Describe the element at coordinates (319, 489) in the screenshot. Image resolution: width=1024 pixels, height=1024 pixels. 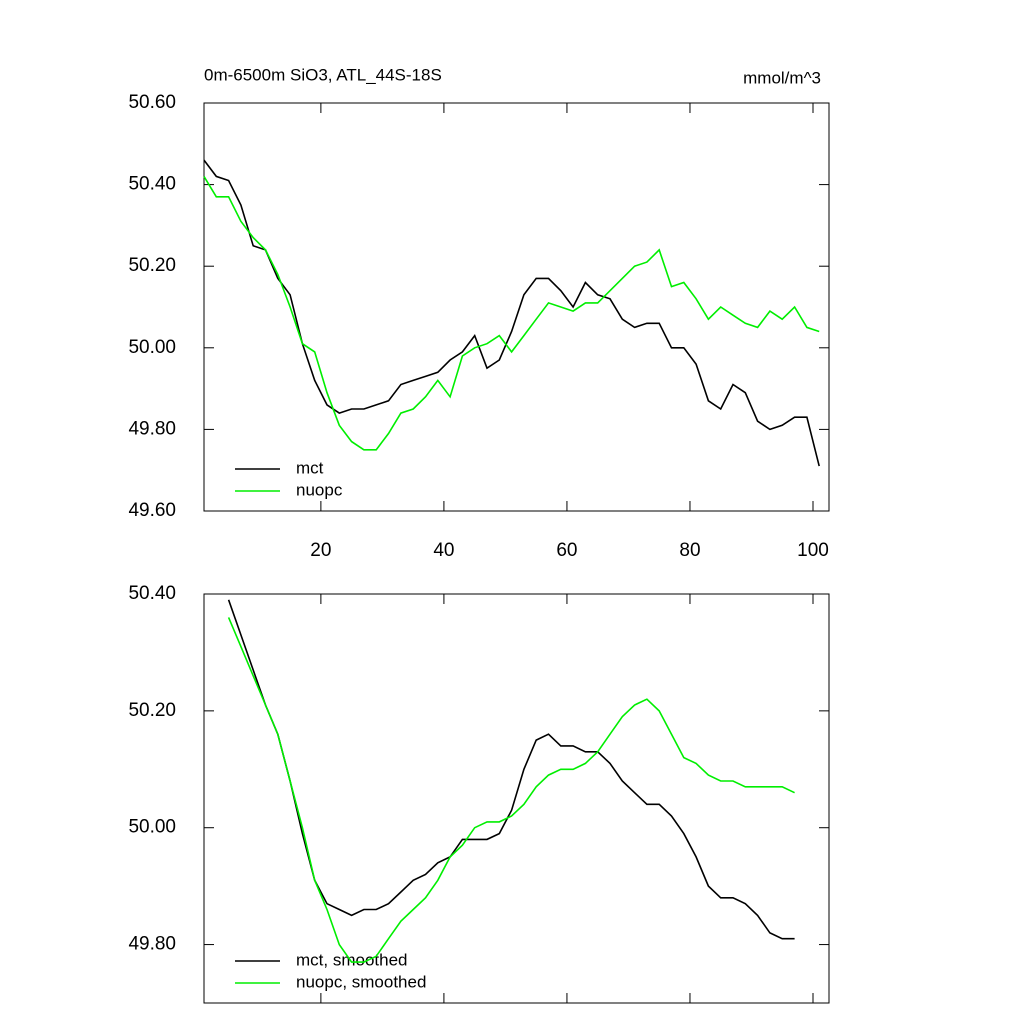
I see `legend-label: nuopc` at that location.